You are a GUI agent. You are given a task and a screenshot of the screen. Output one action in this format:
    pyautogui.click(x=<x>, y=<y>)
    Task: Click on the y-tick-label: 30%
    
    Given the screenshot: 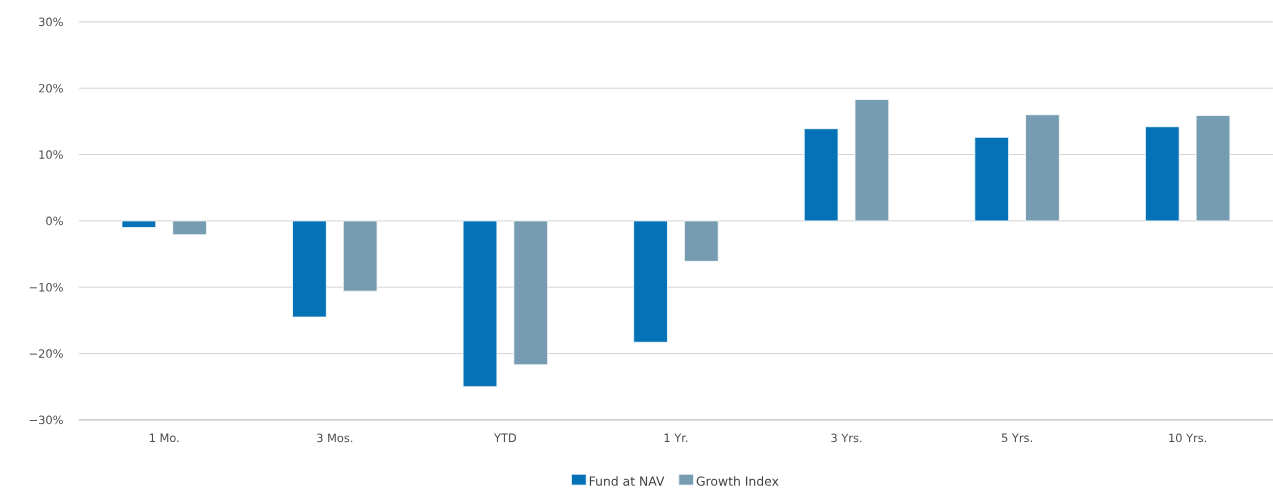 What is the action you would take?
    pyautogui.click(x=51, y=22)
    